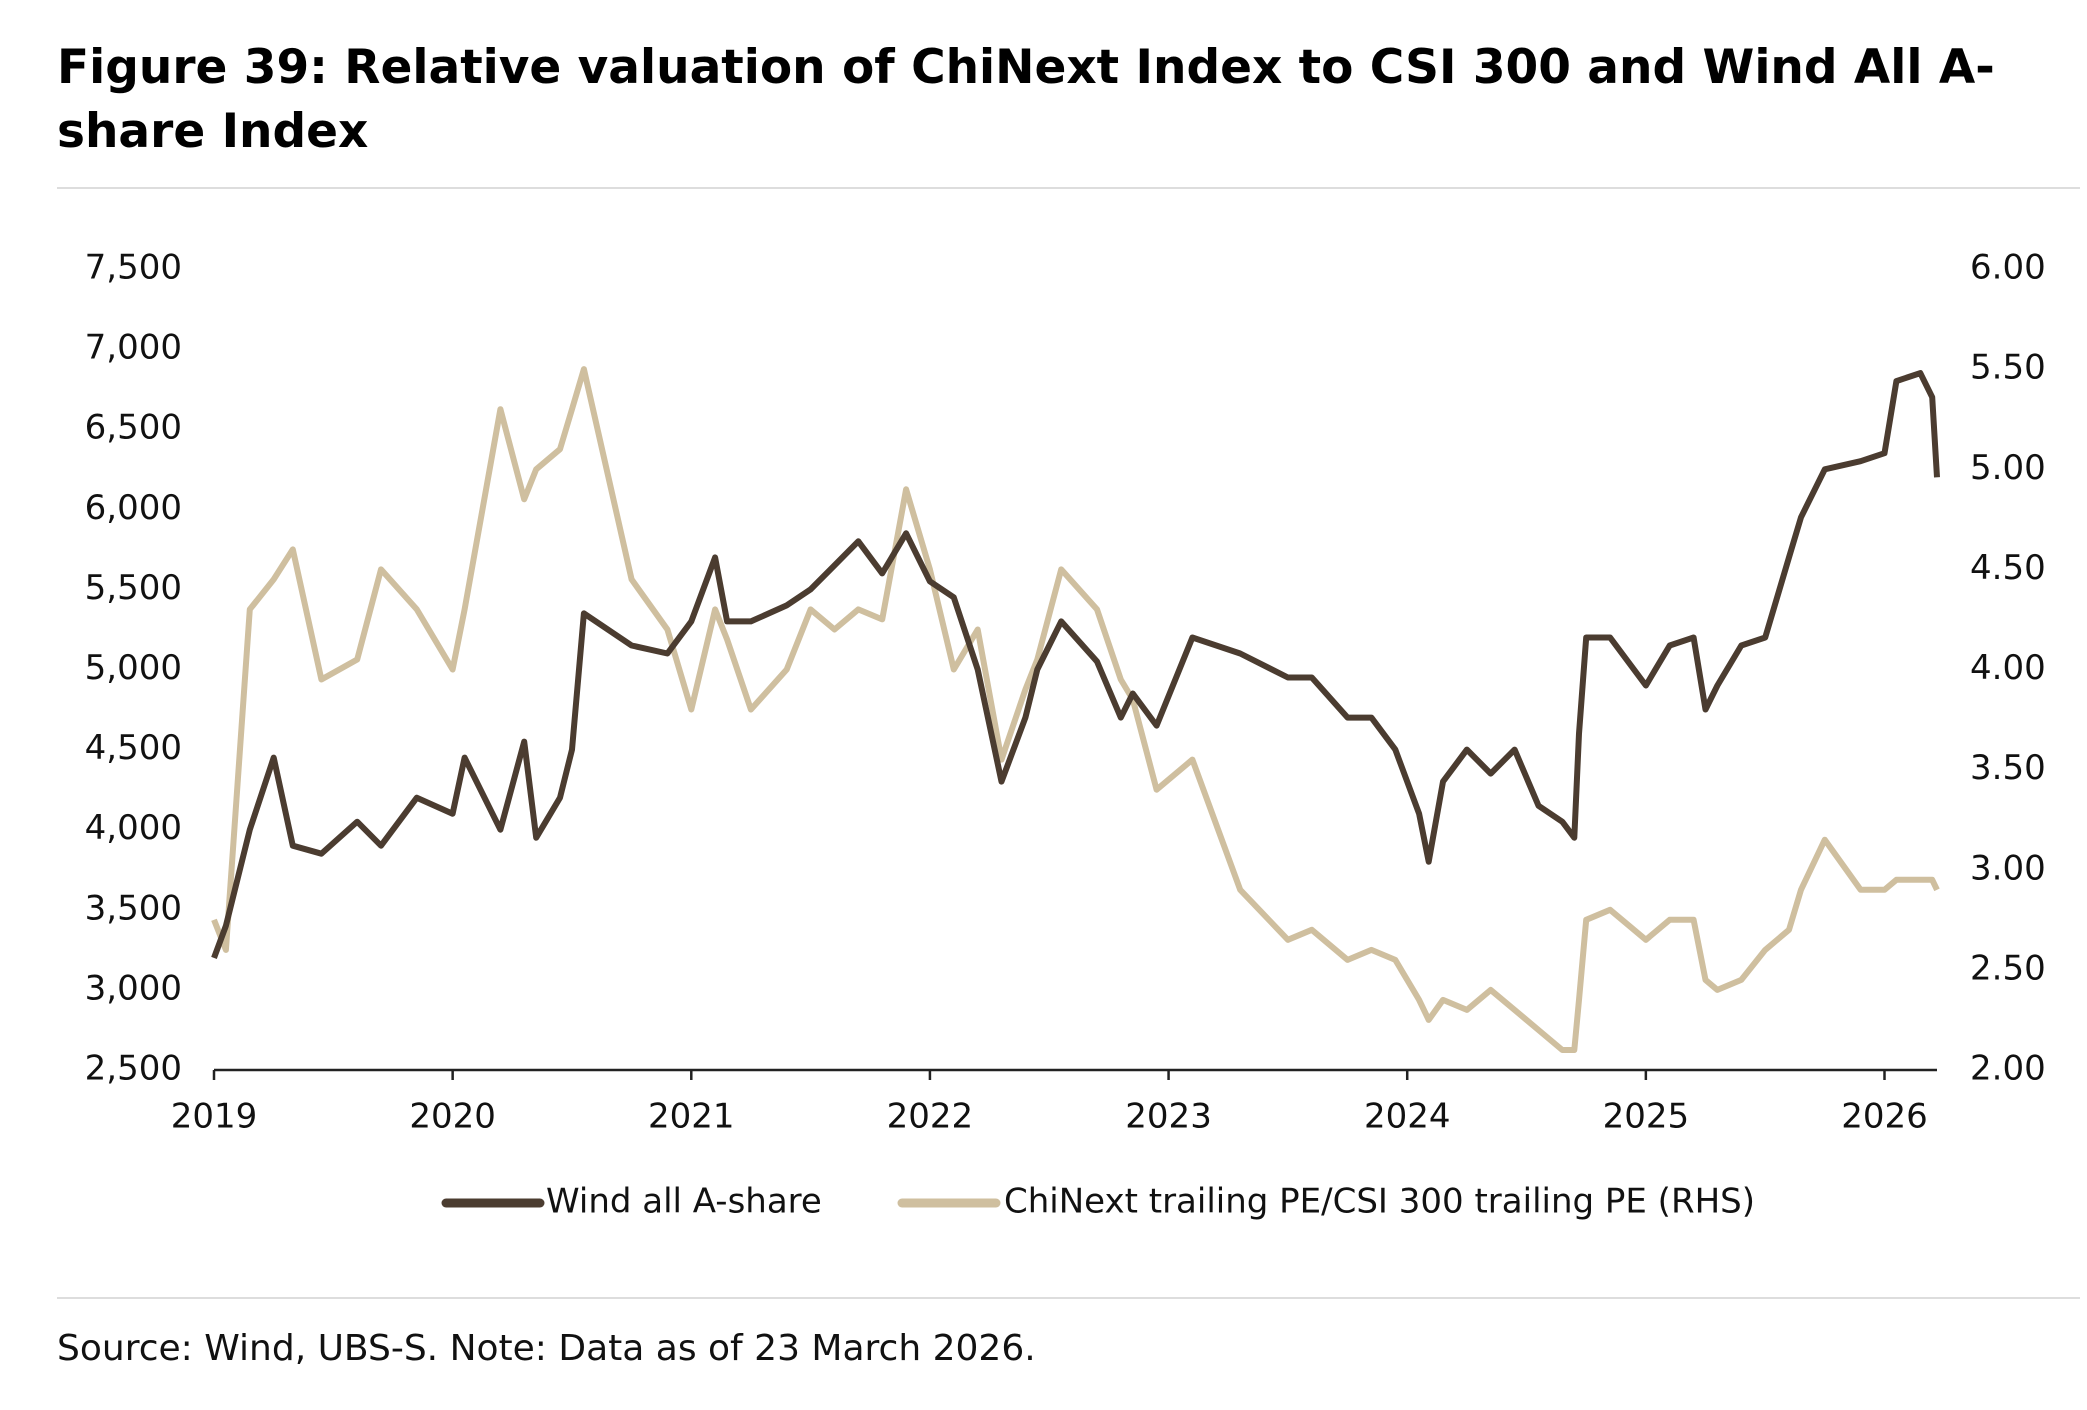 The width and height of the screenshot is (2087, 1410). Describe the element at coordinates (133, 988) in the screenshot. I see `y-tick-label: 3,000` at that location.